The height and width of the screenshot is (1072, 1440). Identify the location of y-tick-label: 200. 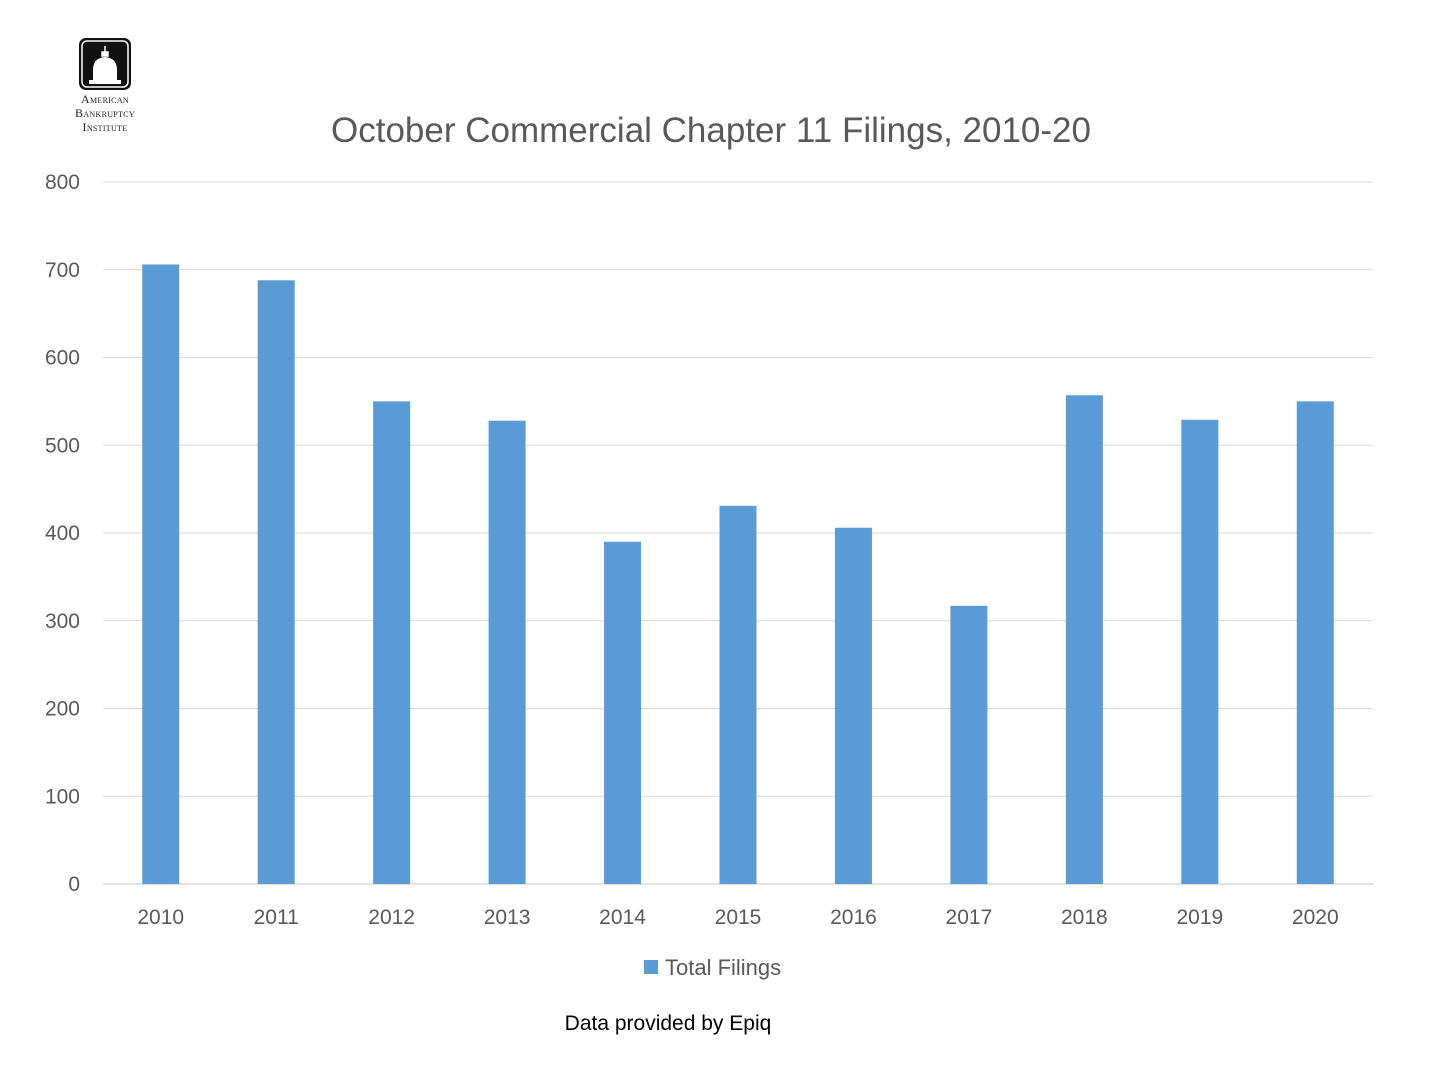
(62, 709).